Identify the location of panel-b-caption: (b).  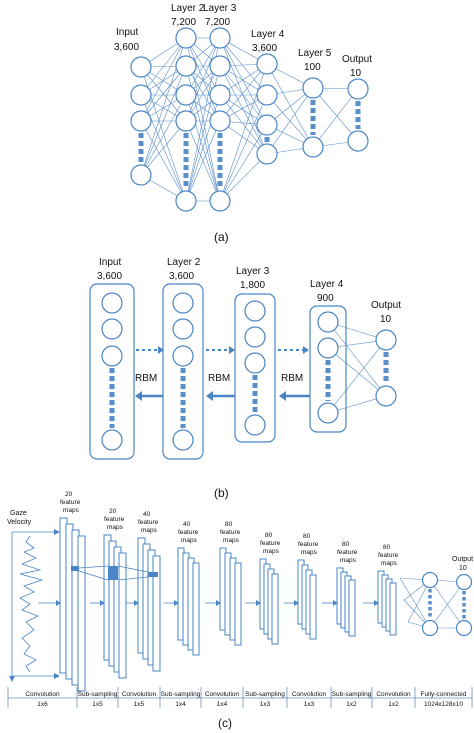
(221, 493).